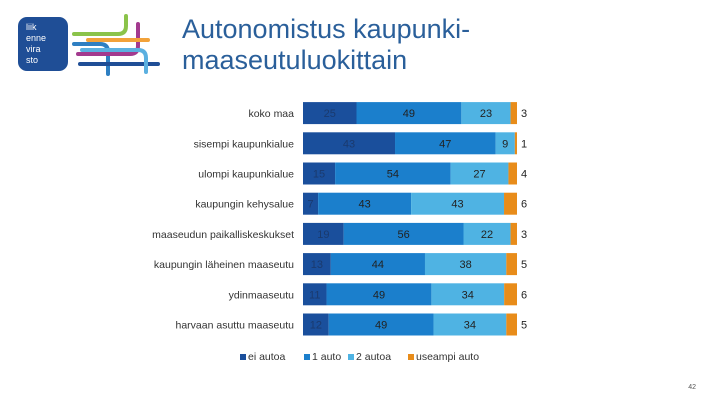 Image resolution: width=720 pixels, height=405 pixels. What do you see at coordinates (246, 175) in the screenshot?
I see `category-label: ulompi kaupunkialue` at bounding box center [246, 175].